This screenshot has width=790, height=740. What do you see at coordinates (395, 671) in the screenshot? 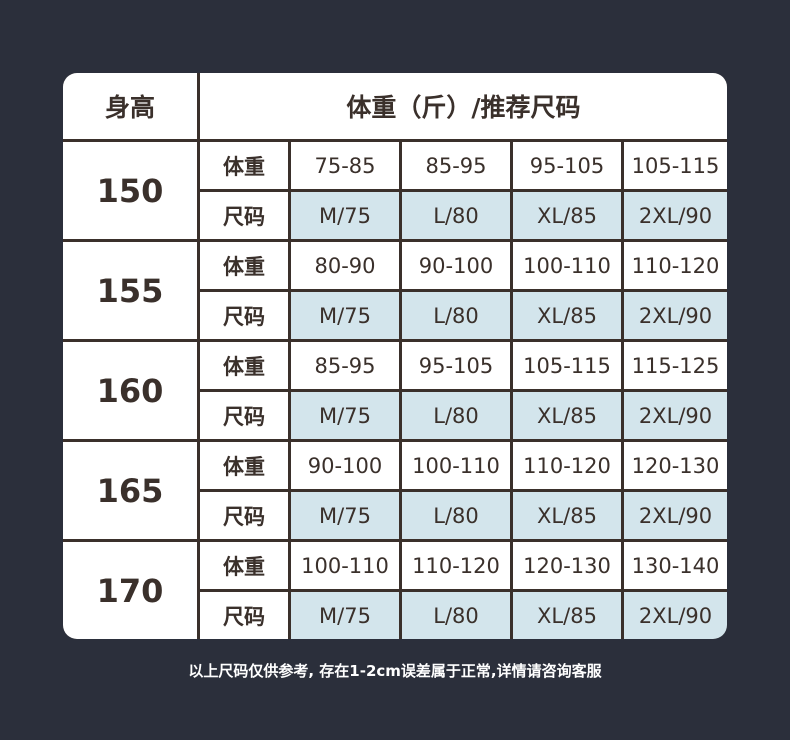
I see `footnote: 以上尺码仅供参考, 存在1-2cm误差属于正常,详情请咨询客服` at bounding box center [395, 671].